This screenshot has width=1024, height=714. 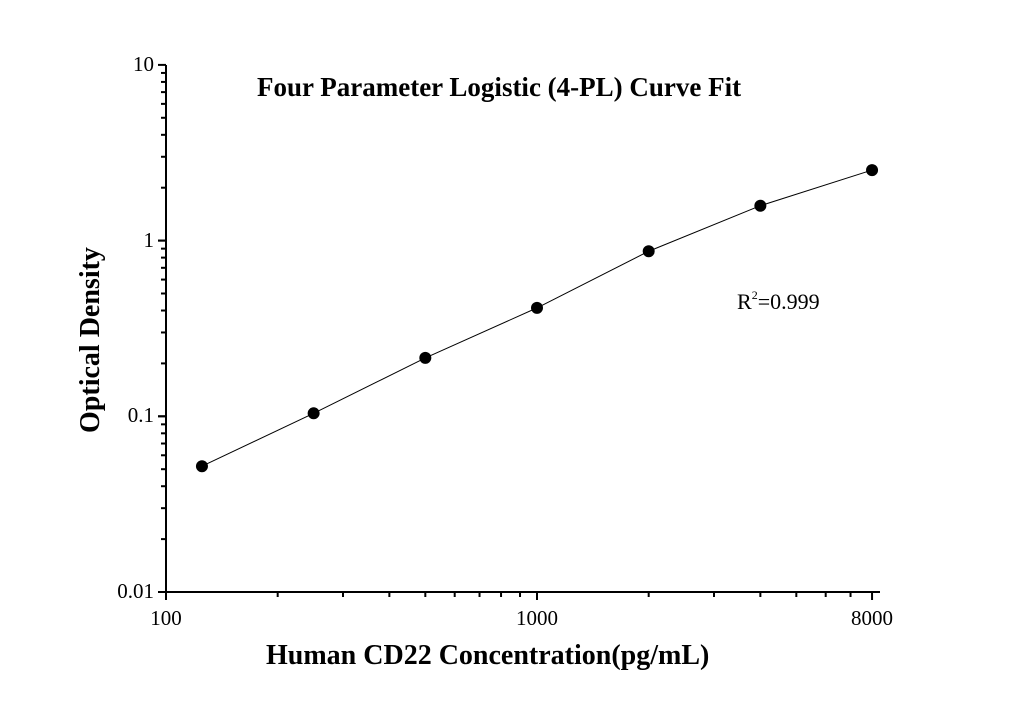 I want to click on r-squared-annotation: R2=0.999, so click(x=778, y=301).